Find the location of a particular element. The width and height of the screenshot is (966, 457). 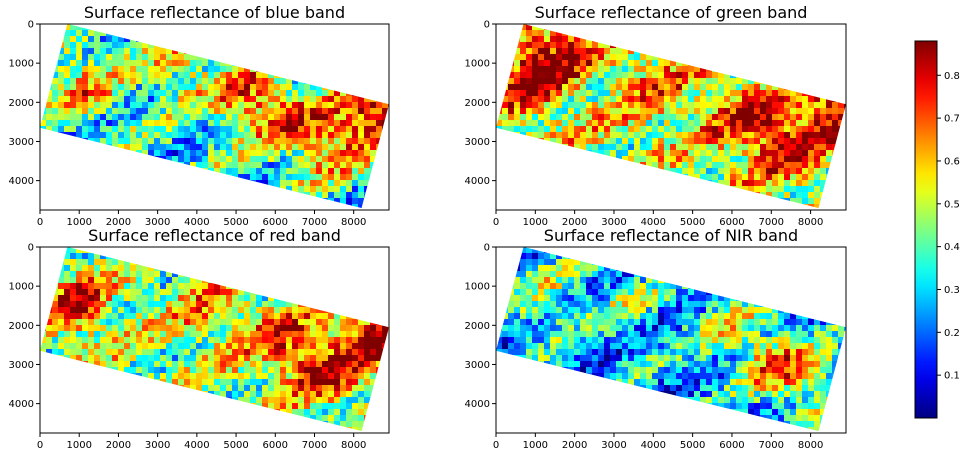

colorbar-gradient is located at coordinates (926, 229).